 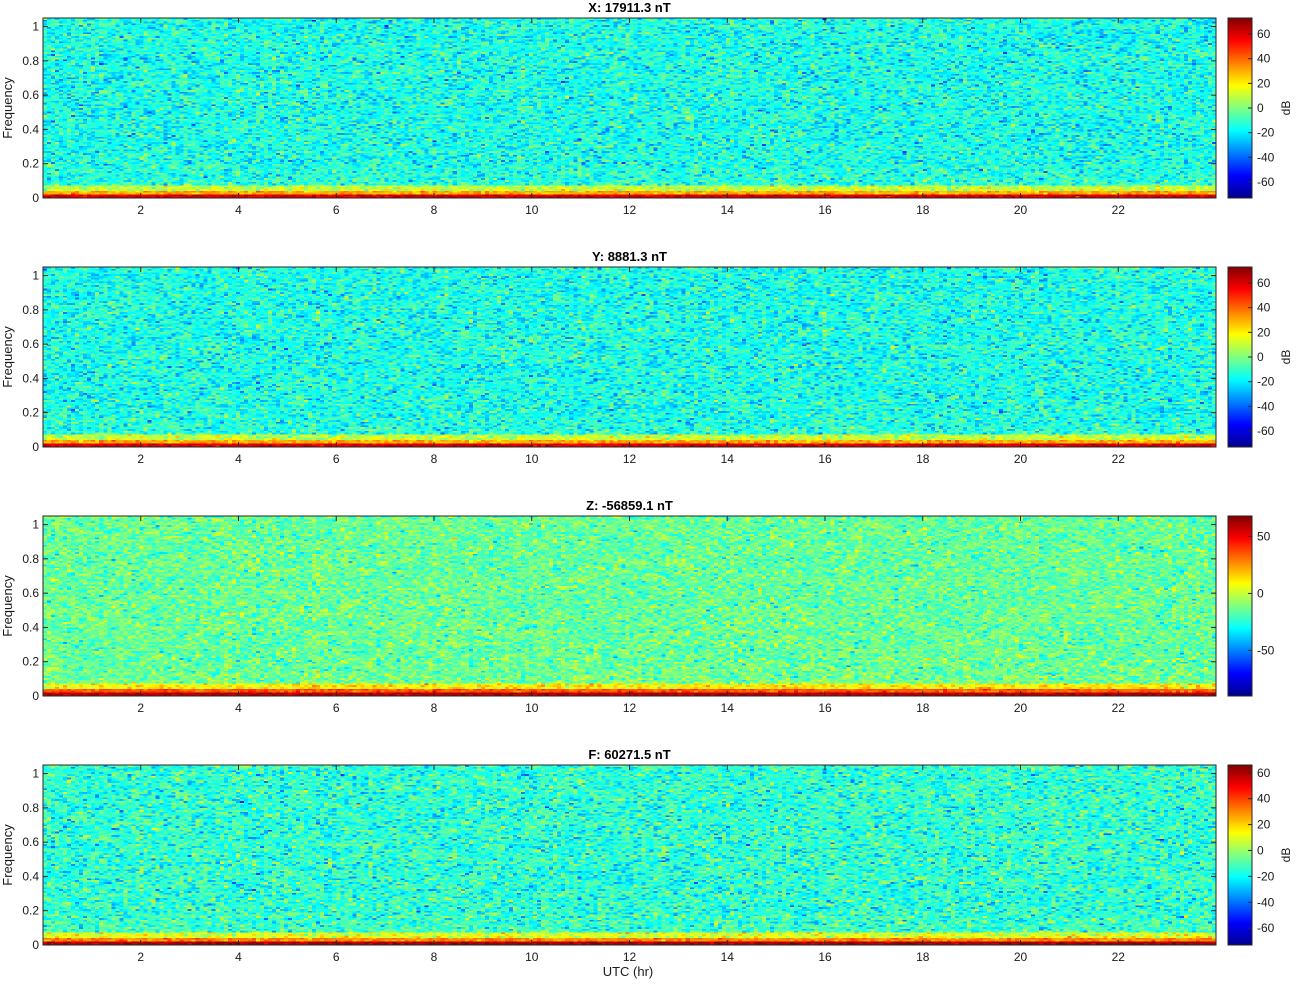 I want to click on panel-title: X: 17911.3 nT, so click(x=629, y=7).